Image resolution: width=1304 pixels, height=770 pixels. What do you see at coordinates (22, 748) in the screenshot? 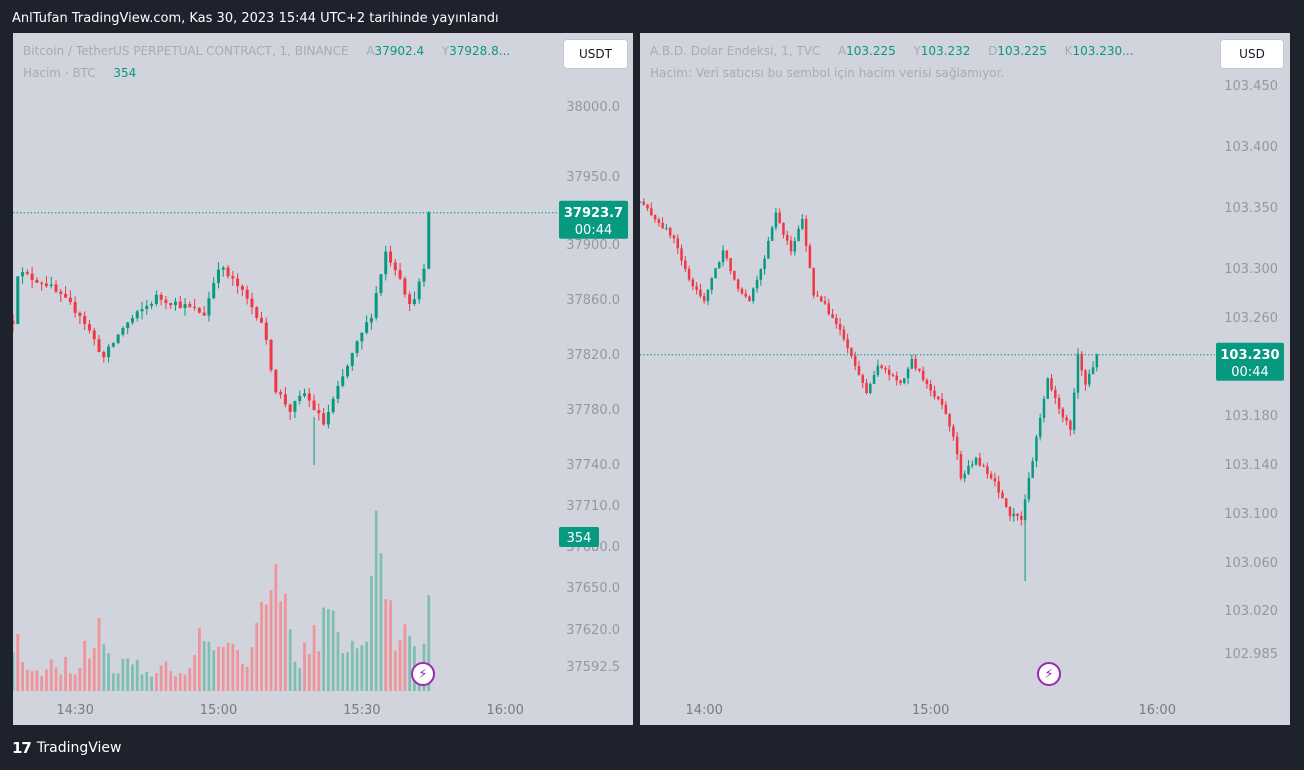
I see `tradingview-logo: 17` at bounding box center [22, 748].